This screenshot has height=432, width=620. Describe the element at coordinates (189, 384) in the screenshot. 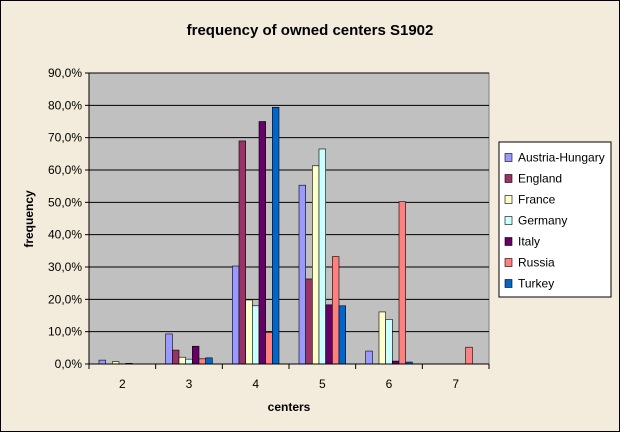

I see `x-tick-label: 3` at that location.